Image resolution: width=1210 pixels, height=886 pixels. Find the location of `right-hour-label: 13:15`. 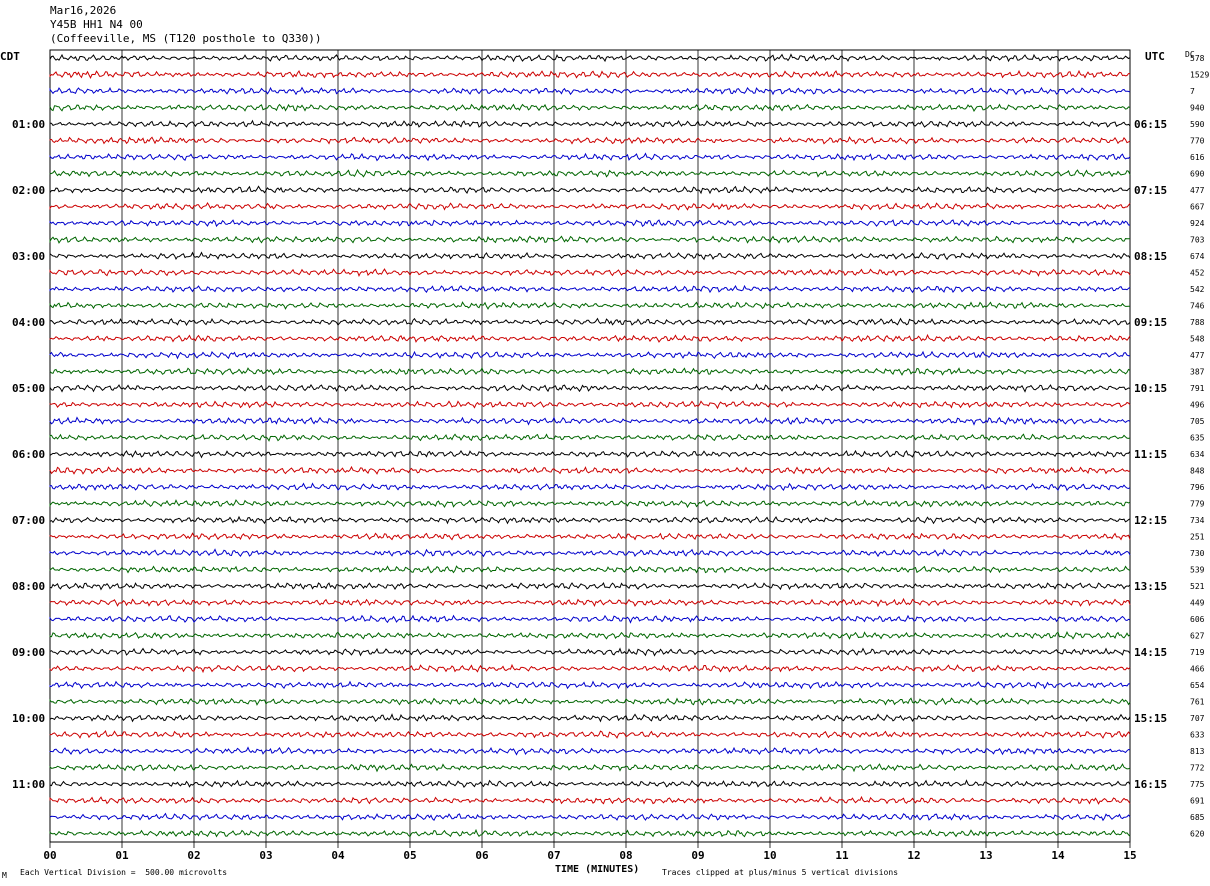

right-hour-label: 13:15 is located at coordinates (1150, 586).